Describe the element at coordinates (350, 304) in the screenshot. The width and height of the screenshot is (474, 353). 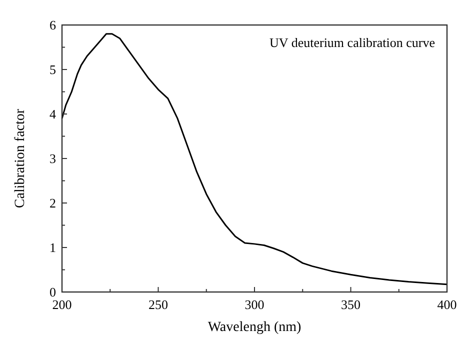
I see `x-tick-label: 350` at that location.